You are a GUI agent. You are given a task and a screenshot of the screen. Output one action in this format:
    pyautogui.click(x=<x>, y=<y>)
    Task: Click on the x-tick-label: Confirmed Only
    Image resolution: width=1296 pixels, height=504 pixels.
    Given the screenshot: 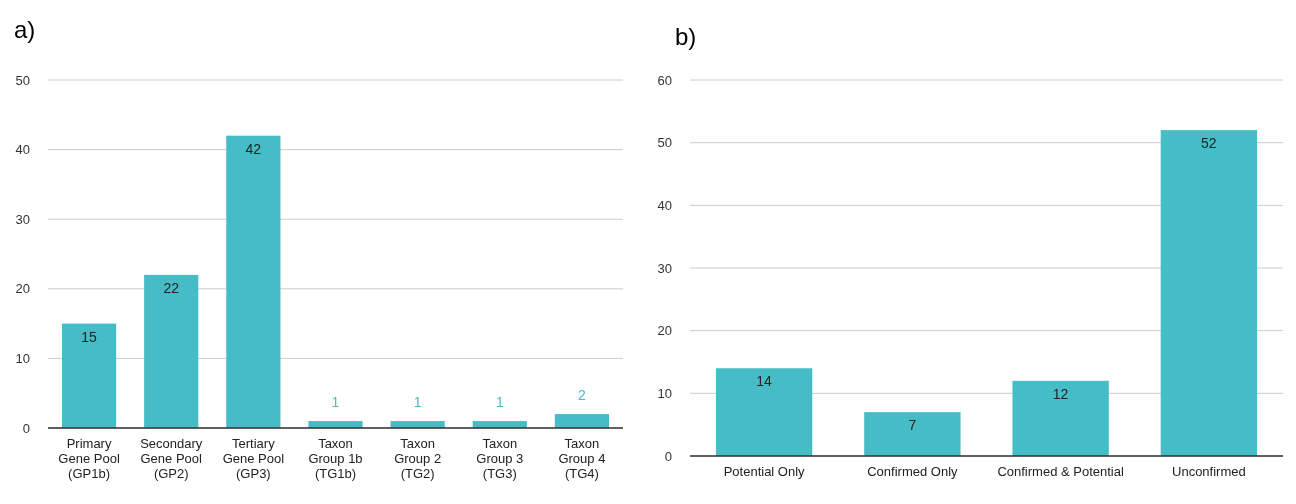 What is the action you would take?
    pyautogui.click(x=913, y=471)
    